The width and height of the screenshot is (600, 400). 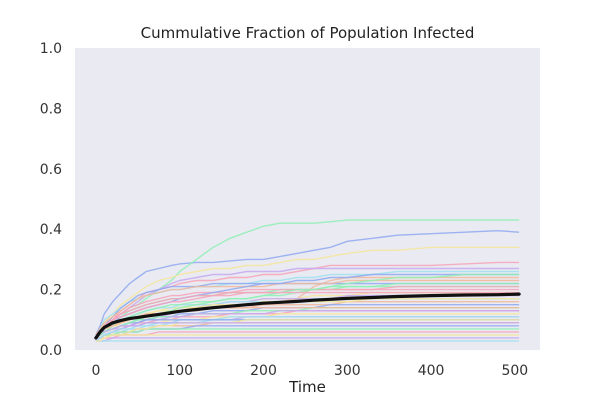 I want to click on mean-line-layer, so click(x=307, y=316).